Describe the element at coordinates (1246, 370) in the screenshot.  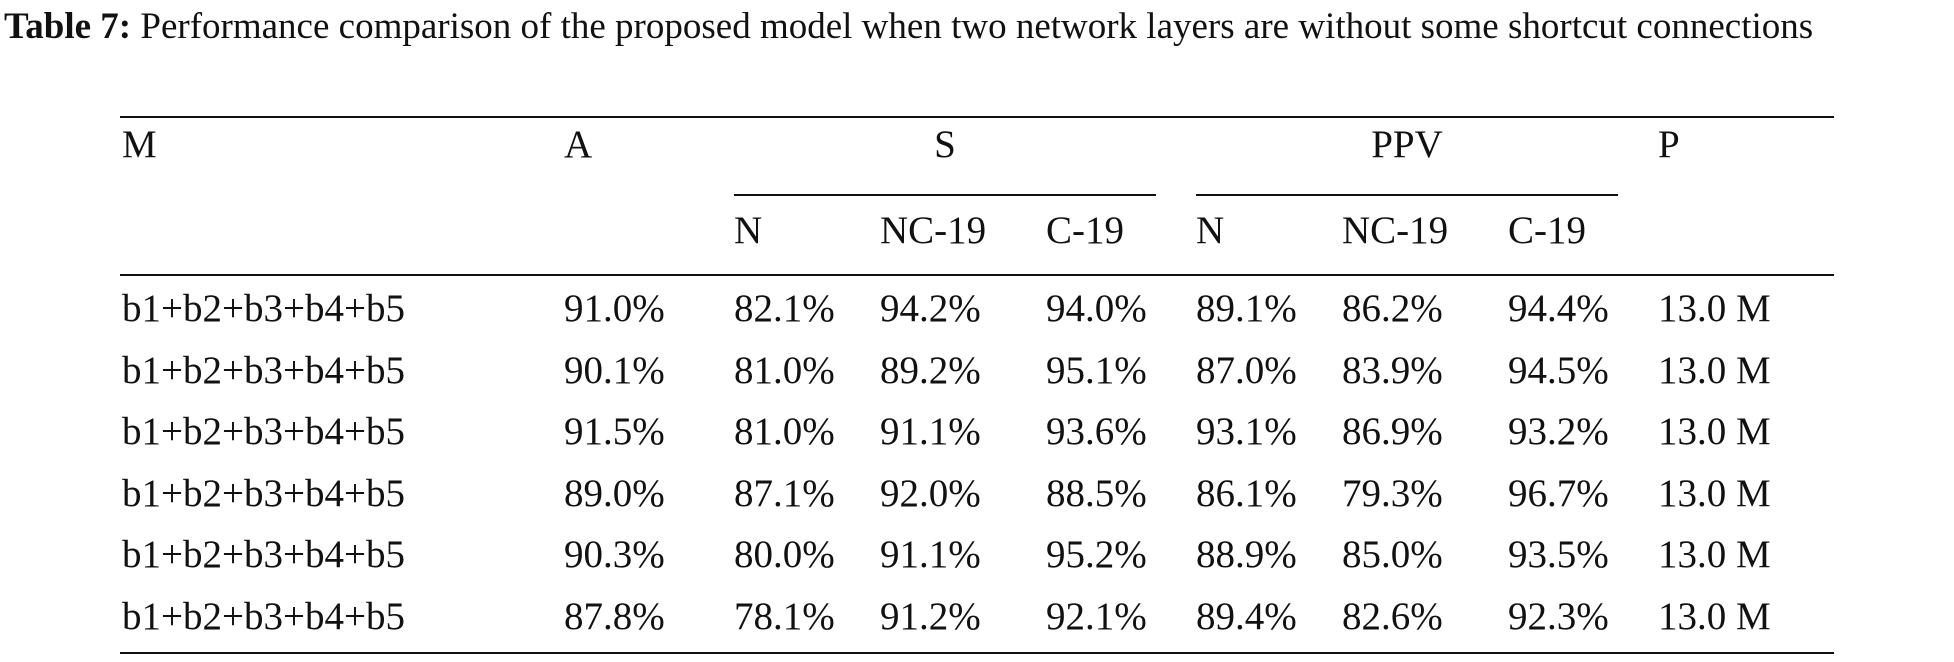
I see `cell-p-n: 87.0%` at that location.